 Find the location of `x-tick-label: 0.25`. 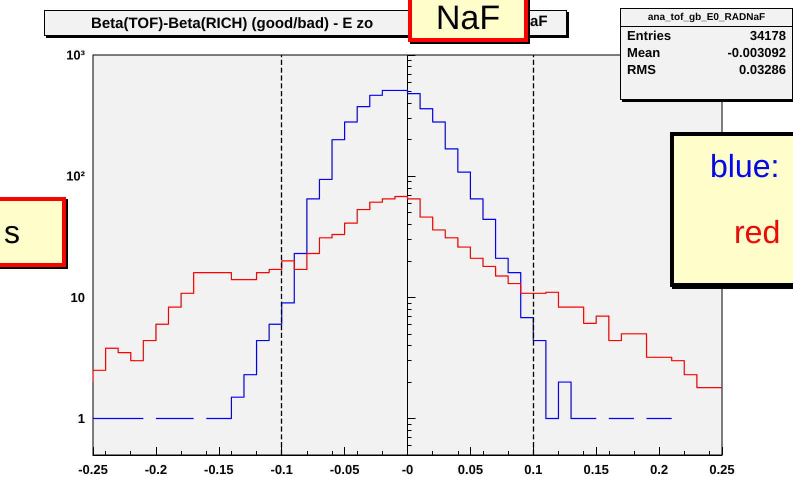

x-tick-label: 0.25 is located at coordinates (722, 469).